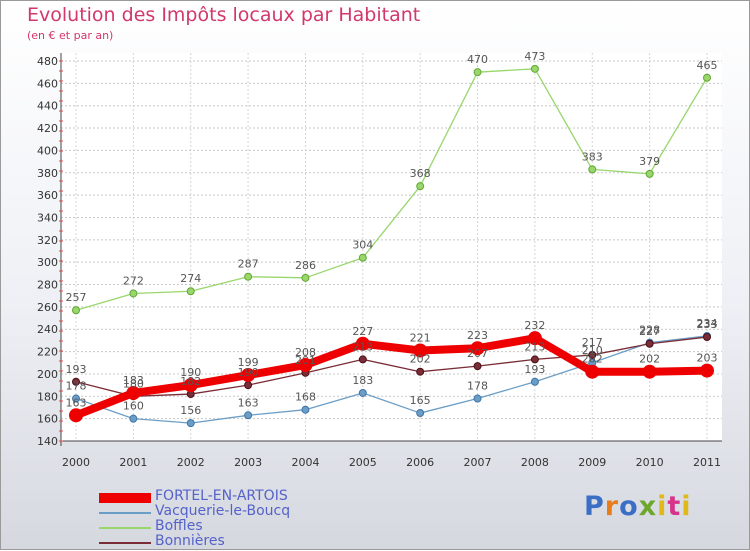 The image size is (750, 551). I want to click on data-label-2: 304, so click(362, 245).